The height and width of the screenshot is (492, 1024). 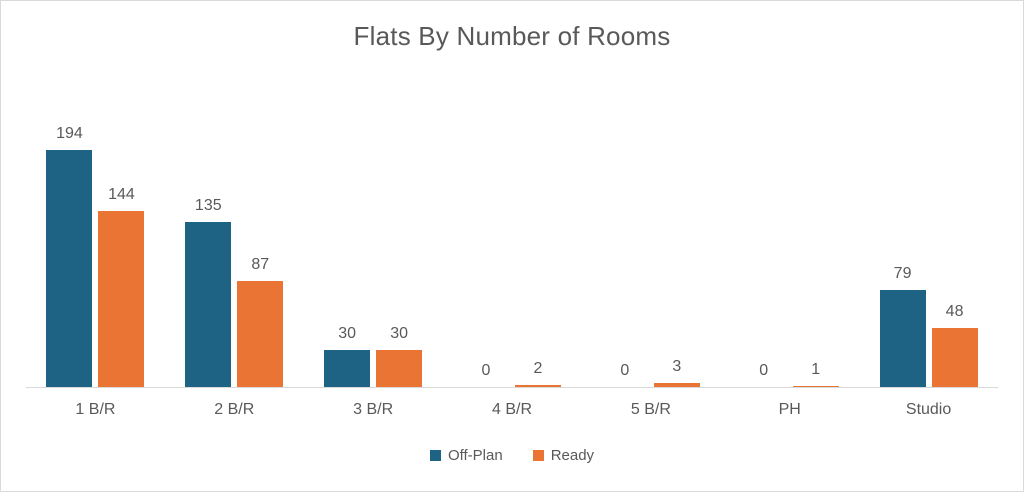 I want to click on bar-group: 194 144, so click(x=95, y=252).